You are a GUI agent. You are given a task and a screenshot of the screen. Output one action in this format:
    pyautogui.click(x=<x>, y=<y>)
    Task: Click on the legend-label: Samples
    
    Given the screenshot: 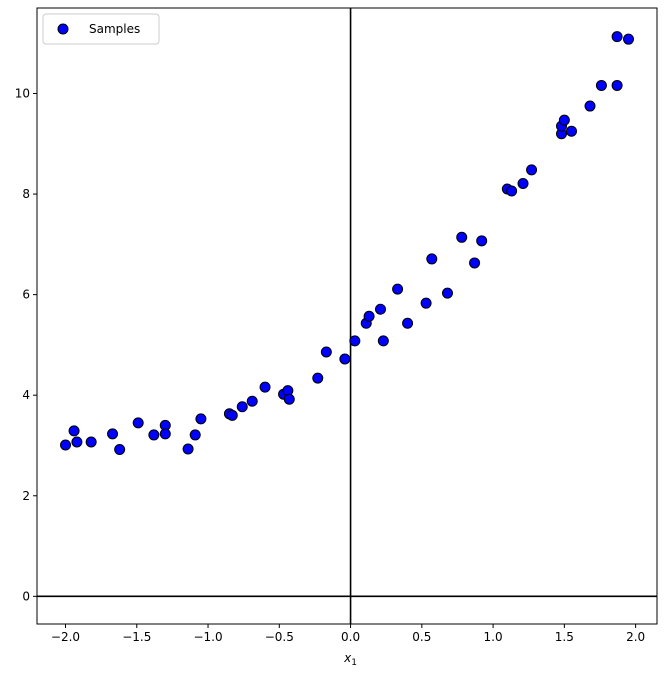 What is the action you would take?
    pyautogui.click(x=114, y=29)
    